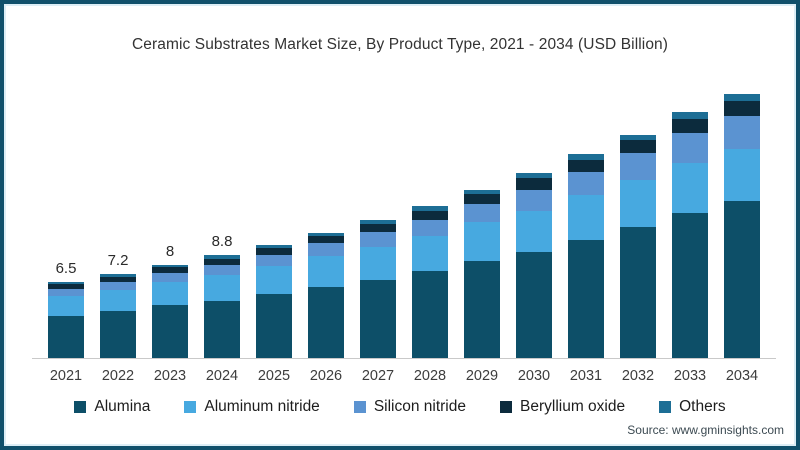 The height and width of the screenshot is (450, 800). Describe the element at coordinates (170, 376) in the screenshot. I see `x-tick-label-2023: 2023` at that location.